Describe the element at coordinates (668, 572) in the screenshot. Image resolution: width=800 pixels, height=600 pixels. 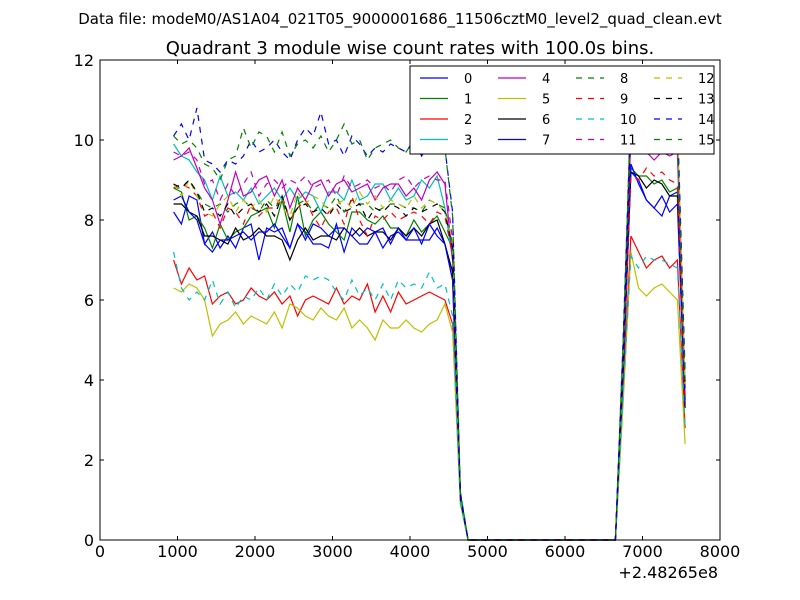
I see `x-axis-offset-label: +2.48265e8` at that location.